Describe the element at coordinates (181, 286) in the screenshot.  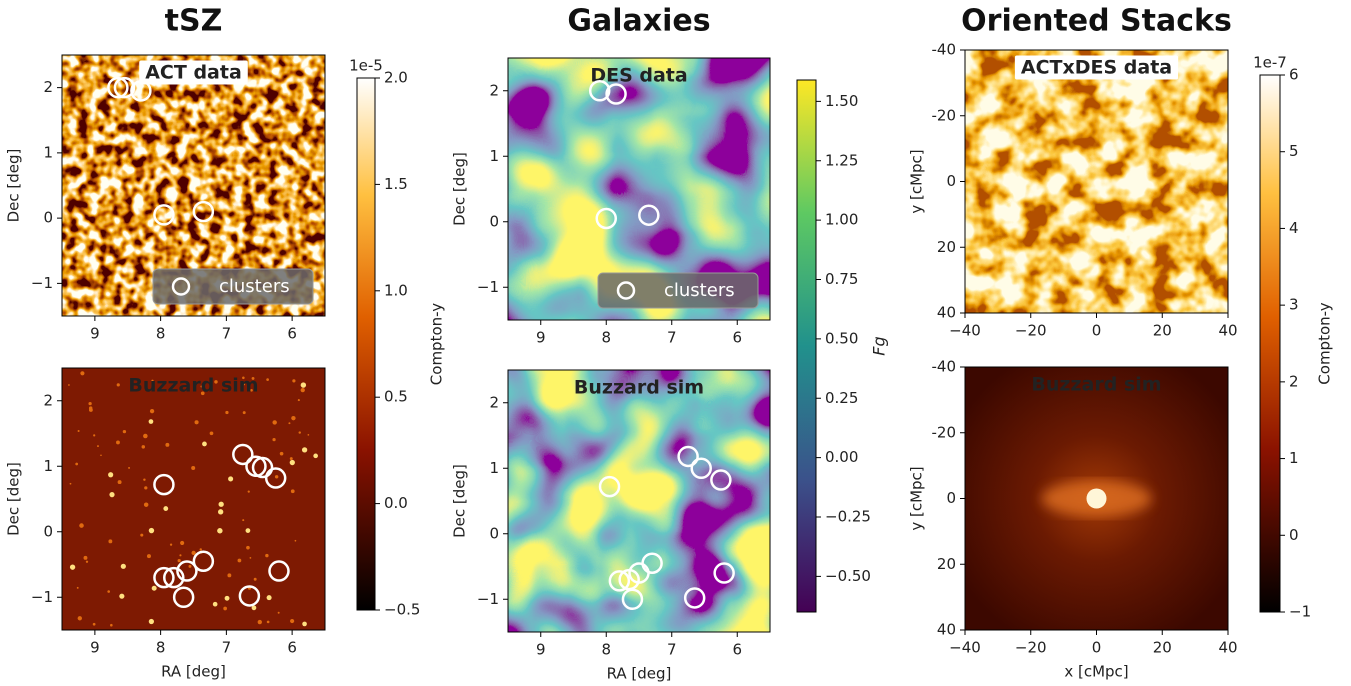
I see `legend-marker` at that location.